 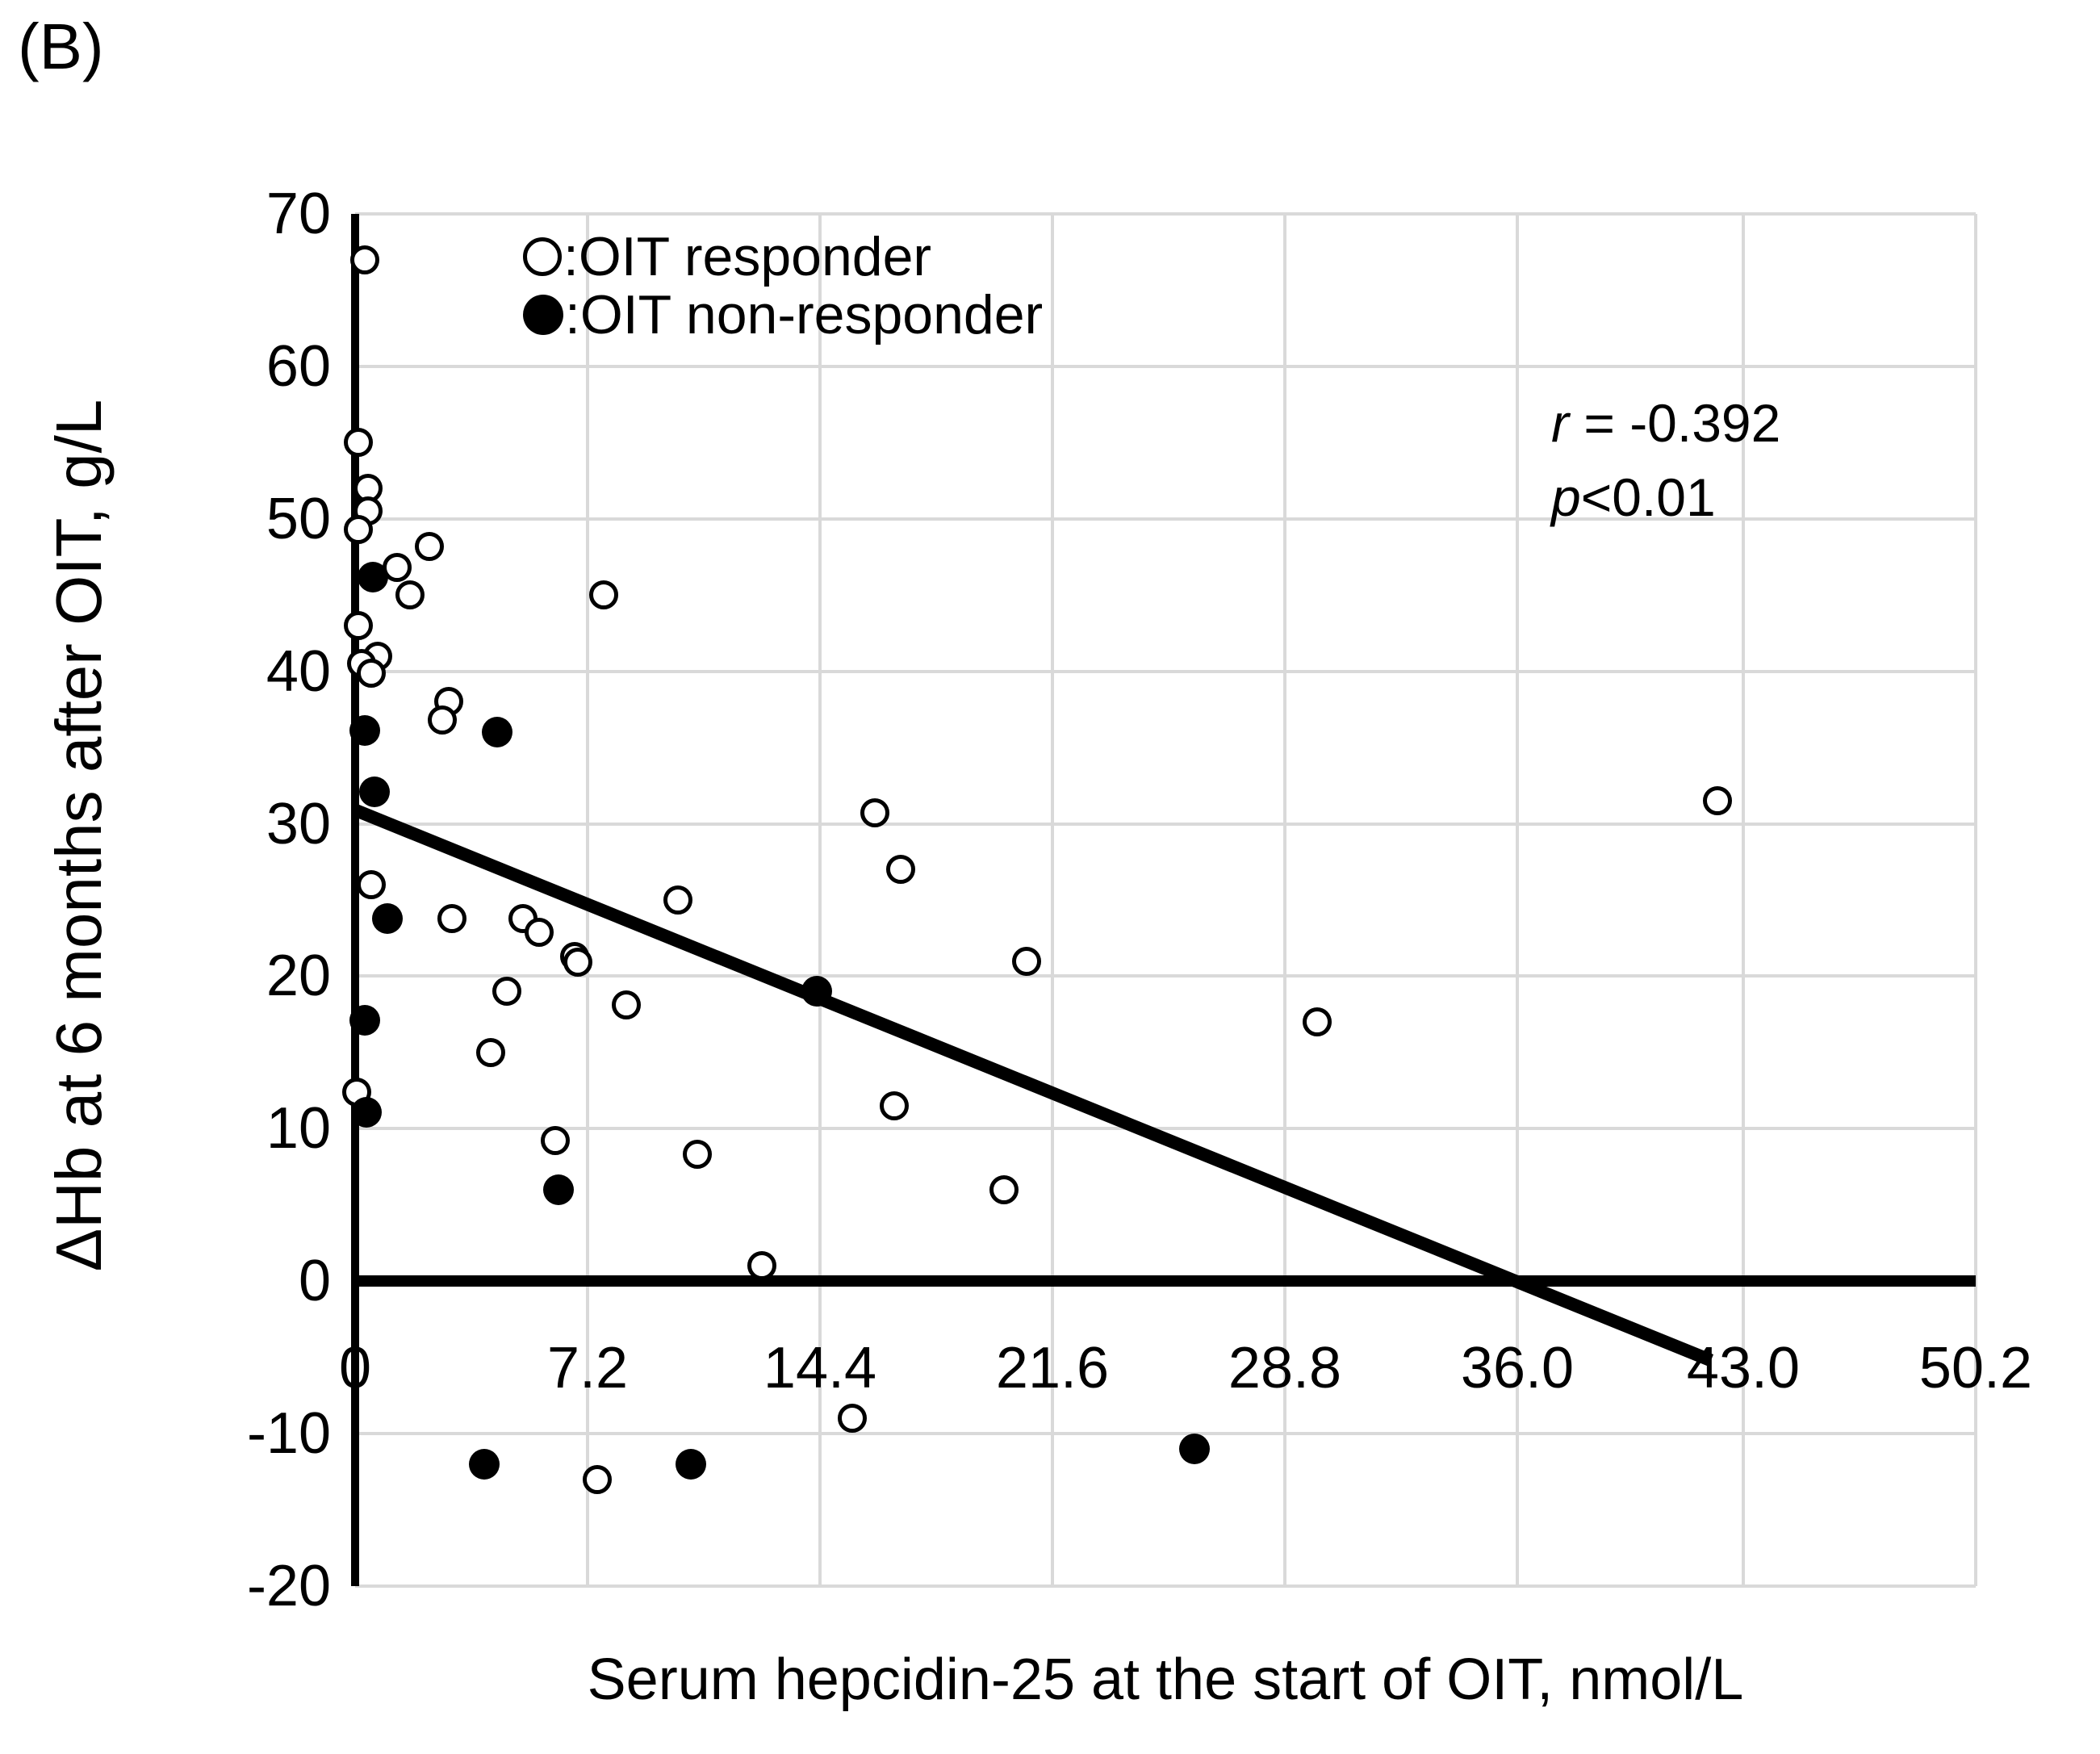 I want to click on r-value-line: r = -0.392, so click(x=1666, y=423).